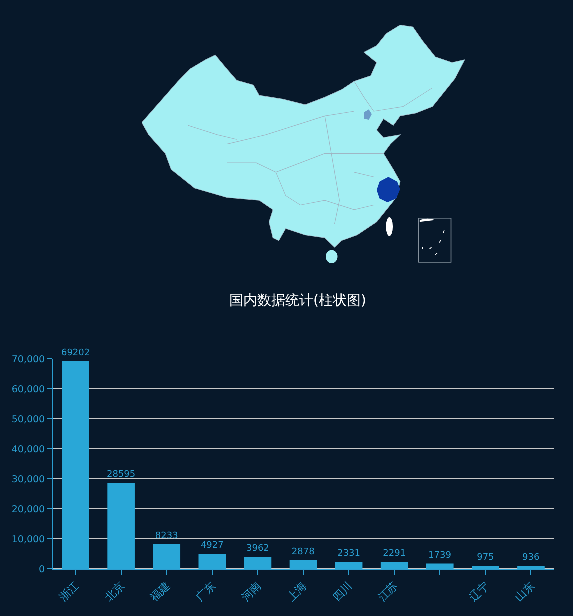  What do you see at coordinates (297, 592) in the screenshot?
I see `x-tick-label: 上海` at bounding box center [297, 592].